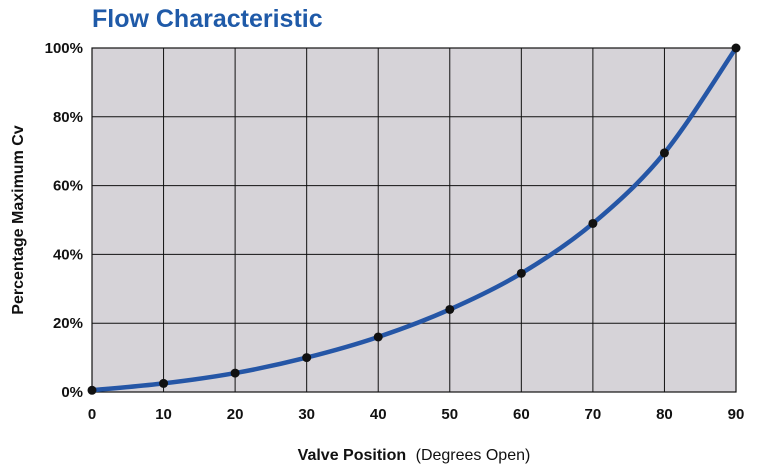 The height and width of the screenshot is (464, 758). I want to click on x-axis-label-bold: Valve Position, so click(352, 455).